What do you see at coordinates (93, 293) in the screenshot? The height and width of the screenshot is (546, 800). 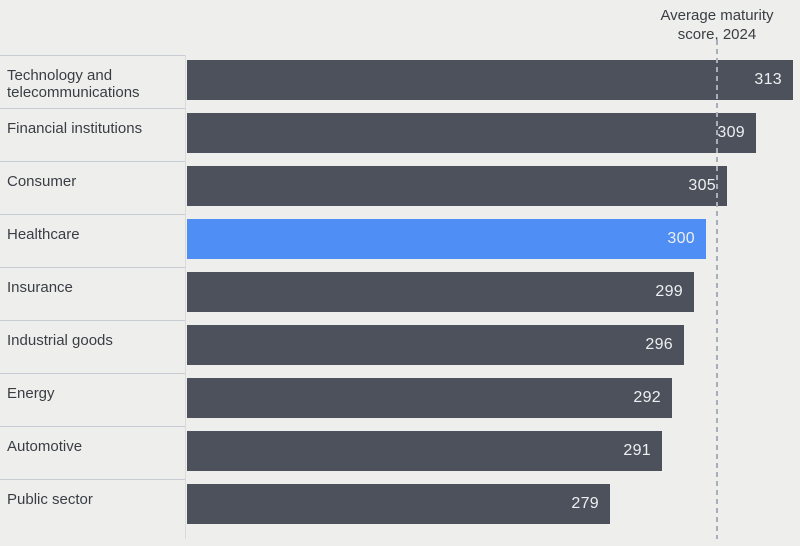 I see `category-label: Insurance` at bounding box center [93, 293].